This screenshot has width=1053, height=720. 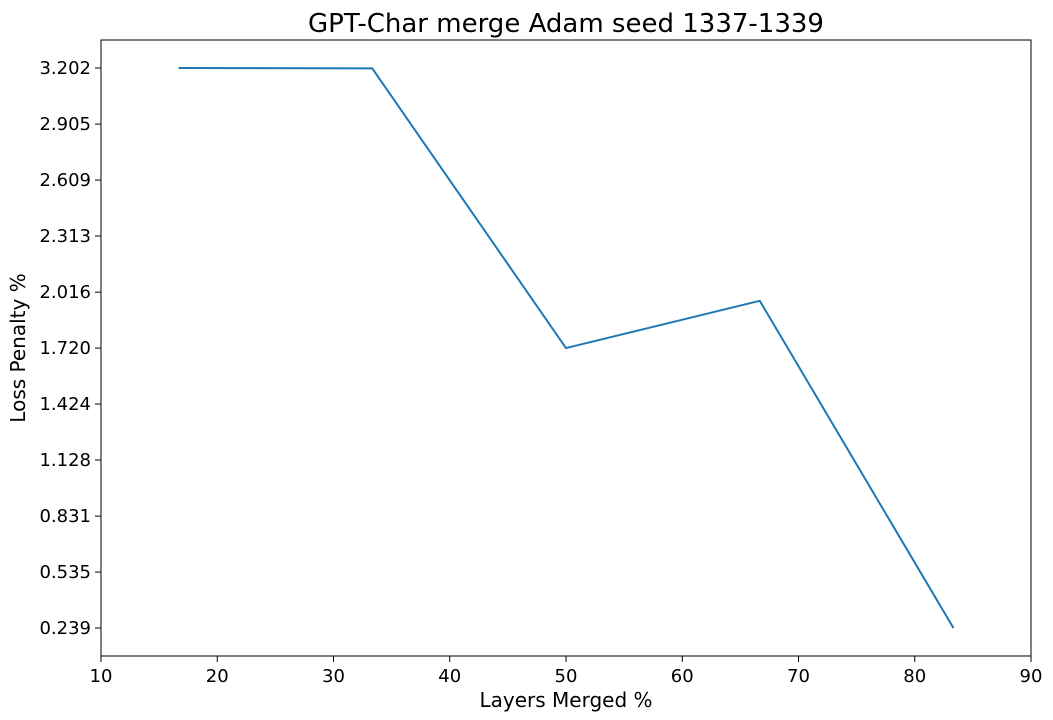 I want to click on y-tick-label: 2.313, so click(x=65, y=236).